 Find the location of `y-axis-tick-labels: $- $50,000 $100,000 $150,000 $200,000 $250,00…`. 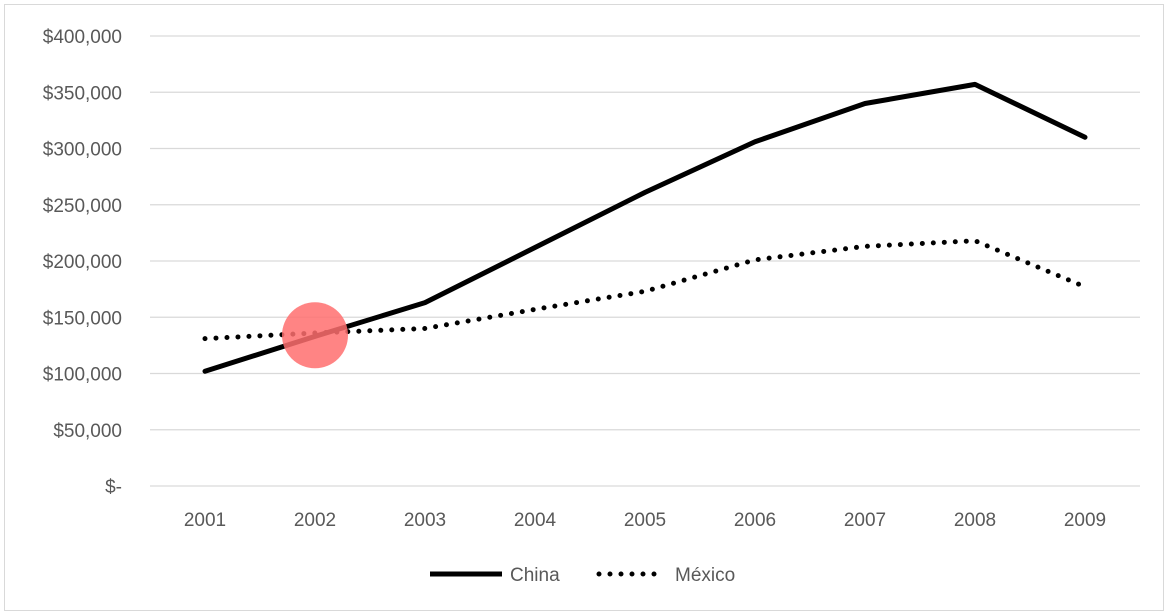

y-axis-tick-labels: $- $50,000 $100,000 $150,000 $200,000 $250,00… is located at coordinates (82, 262).